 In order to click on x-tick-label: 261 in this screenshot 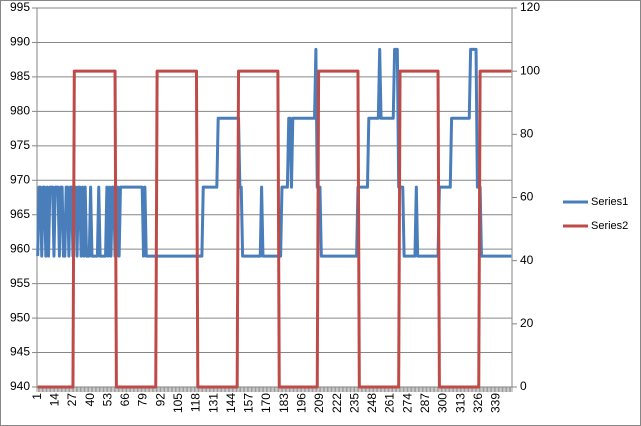, I will do `click(390, 403)`.